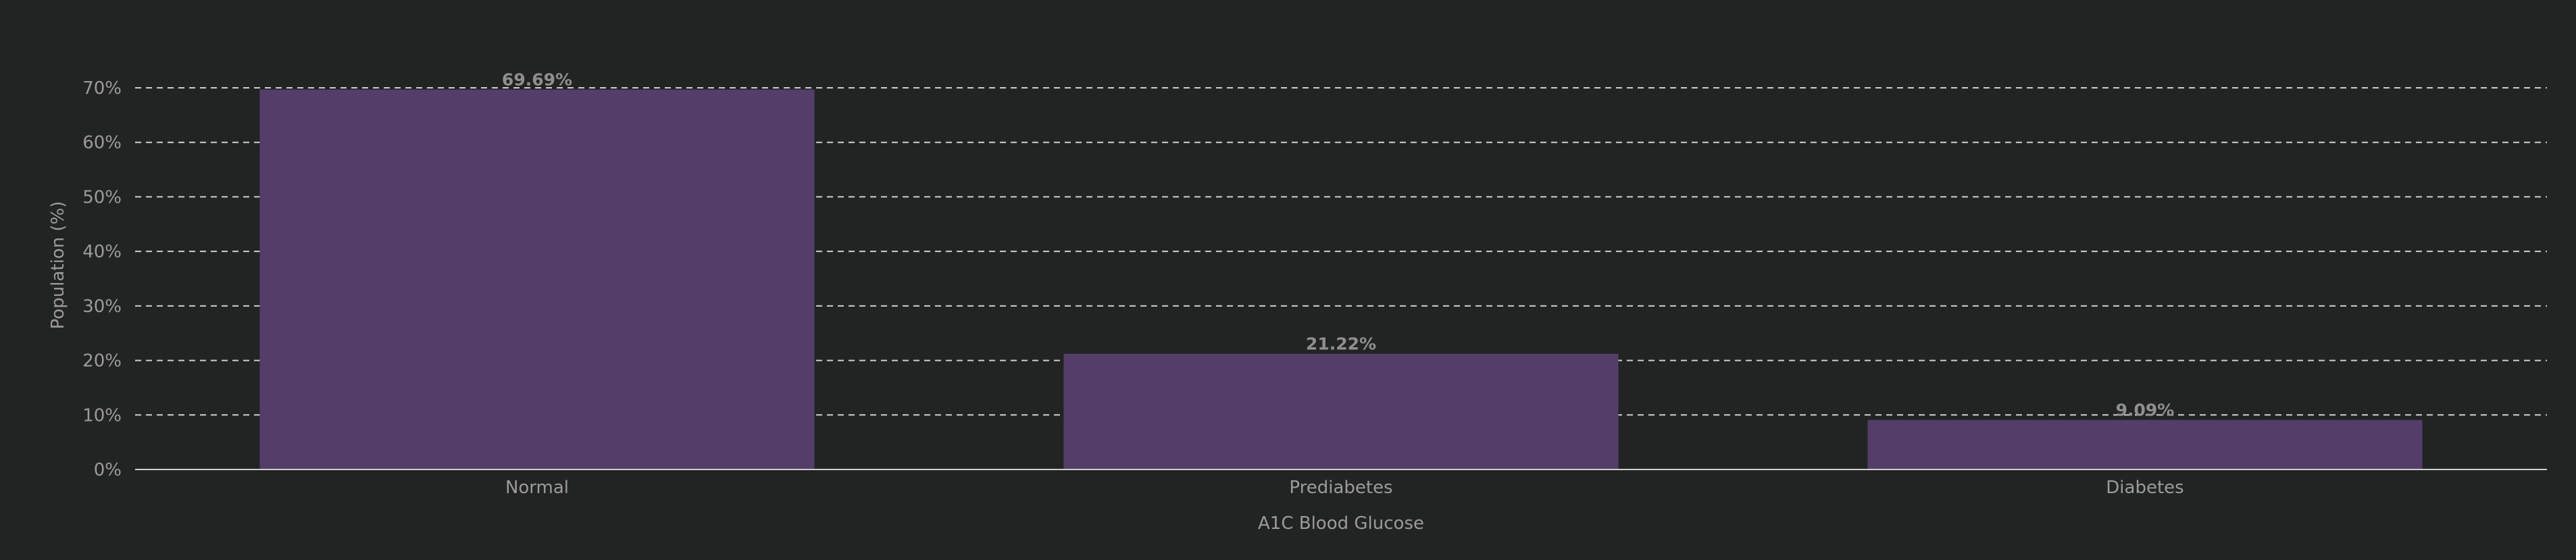 The width and height of the screenshot is (2576, 560). I want to click on bar-normal, so click(537, 279).